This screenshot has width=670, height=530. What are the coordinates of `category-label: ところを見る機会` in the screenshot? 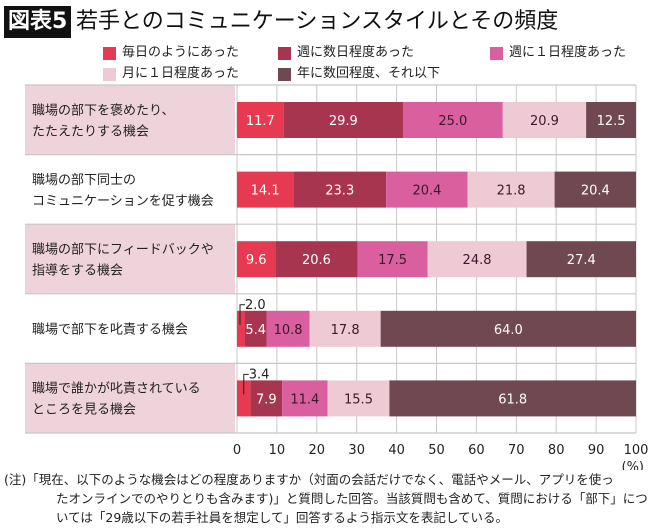 It's located at (84, 410).